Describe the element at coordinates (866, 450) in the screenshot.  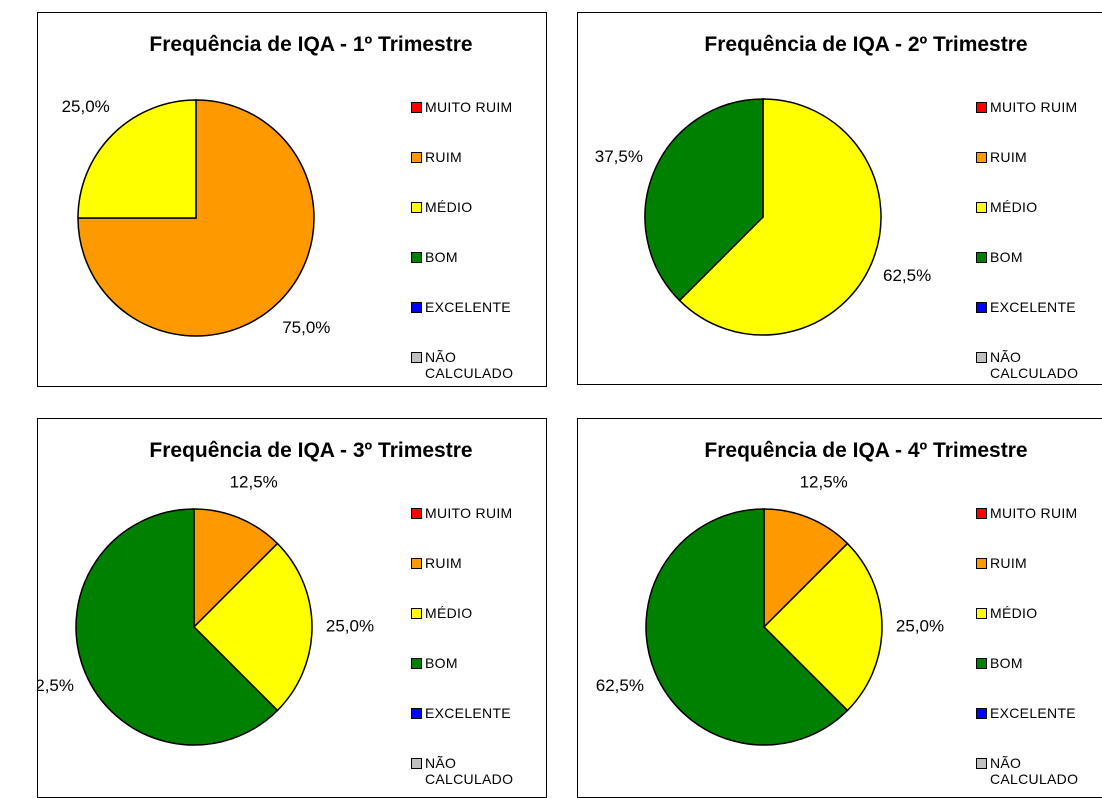
I see `chart-title: Frequência de IQA - 4º Trimestre` at that location.